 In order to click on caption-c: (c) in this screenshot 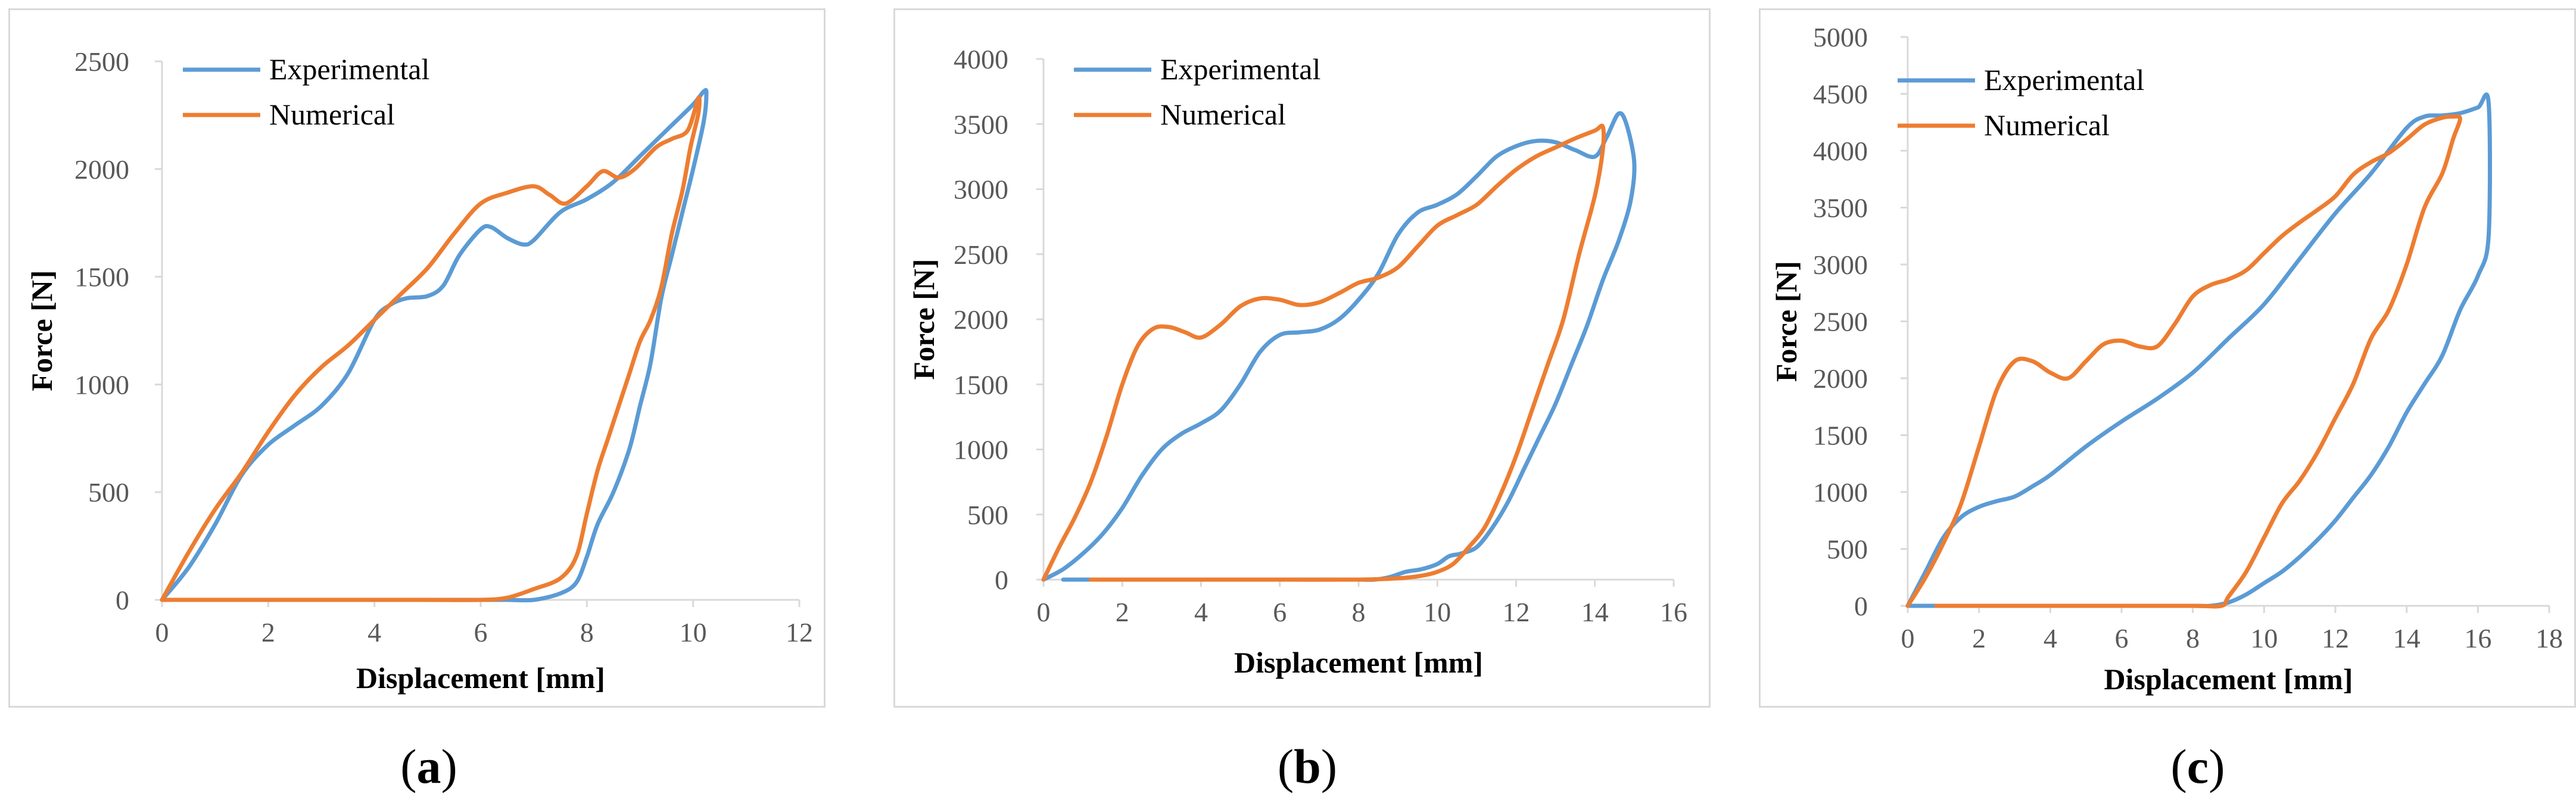, I will do `click(2197, 767)`.